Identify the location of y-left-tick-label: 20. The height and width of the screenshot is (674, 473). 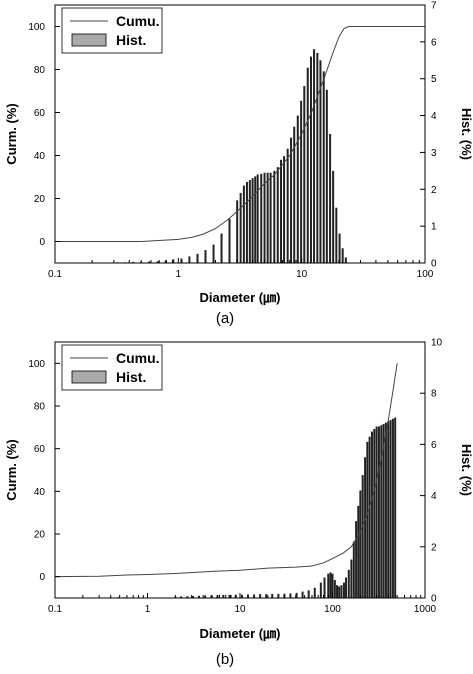
(40, 199).